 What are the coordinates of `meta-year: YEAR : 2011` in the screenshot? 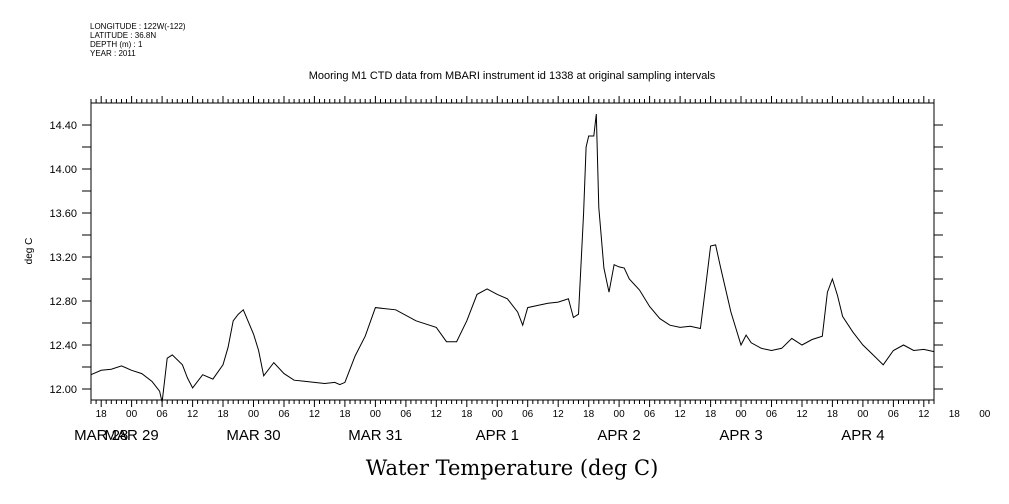 It's located at (113, 53).